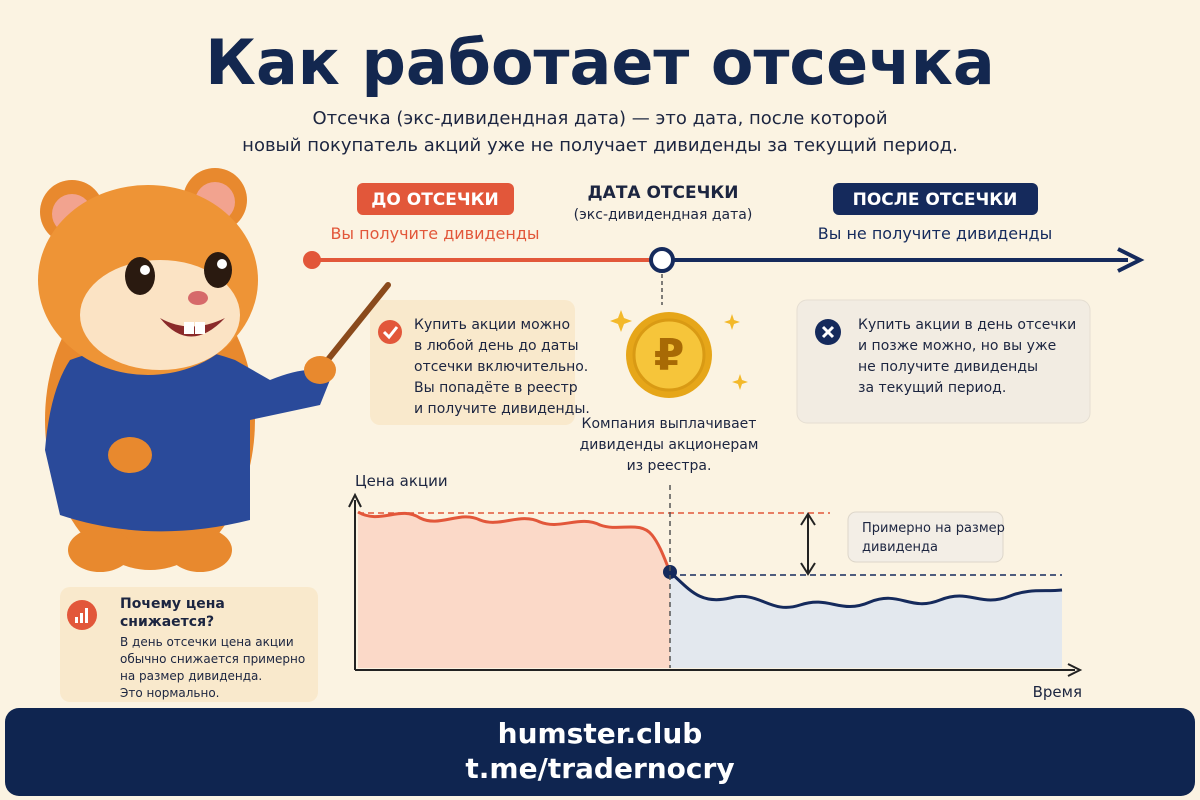  I want to click on note: Вы получите дивиденды, so click(434, 233).